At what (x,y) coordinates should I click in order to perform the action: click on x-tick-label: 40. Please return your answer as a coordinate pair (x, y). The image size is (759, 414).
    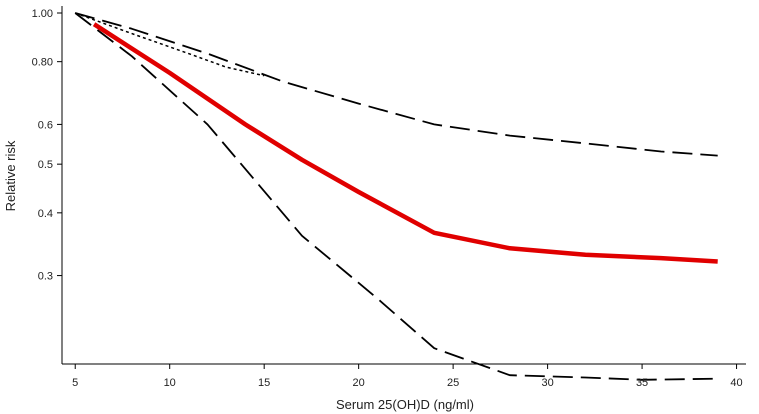
    Looking at the image, I should click on (736, 383).